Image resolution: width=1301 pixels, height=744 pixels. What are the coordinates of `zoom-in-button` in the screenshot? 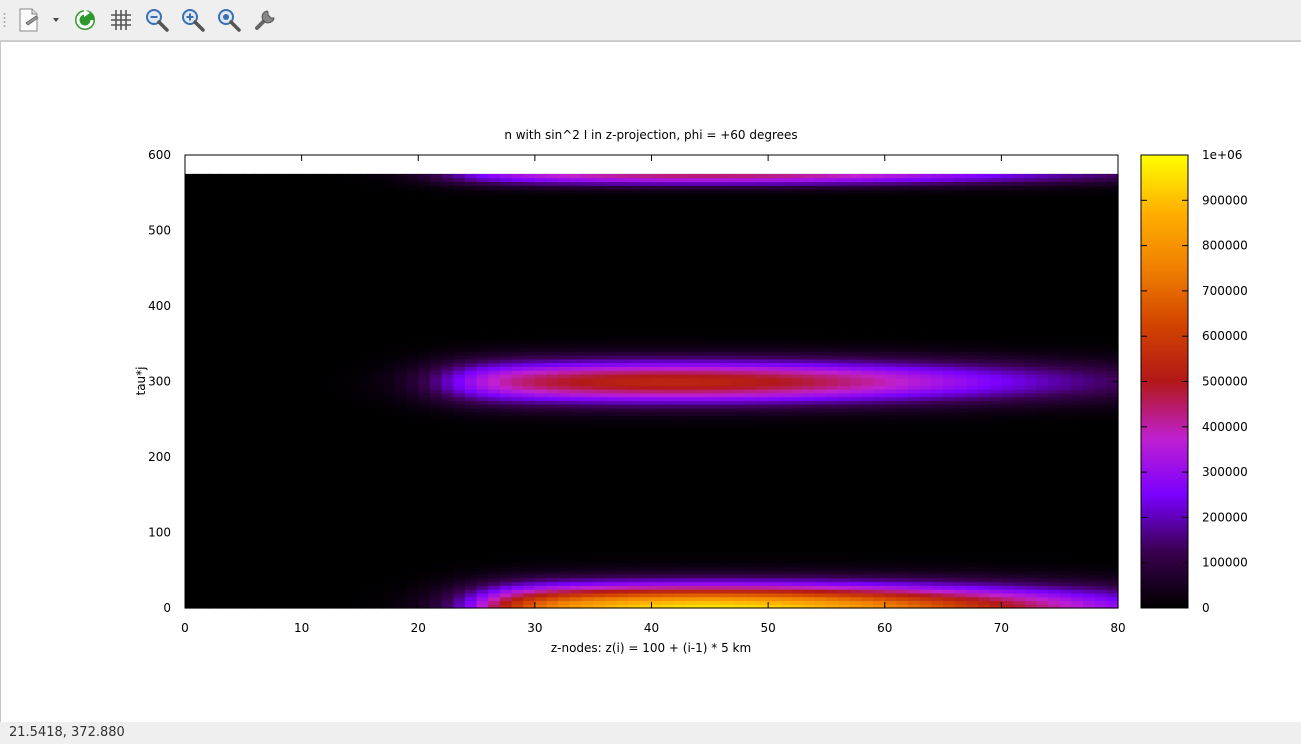 It's located at (193, 20).